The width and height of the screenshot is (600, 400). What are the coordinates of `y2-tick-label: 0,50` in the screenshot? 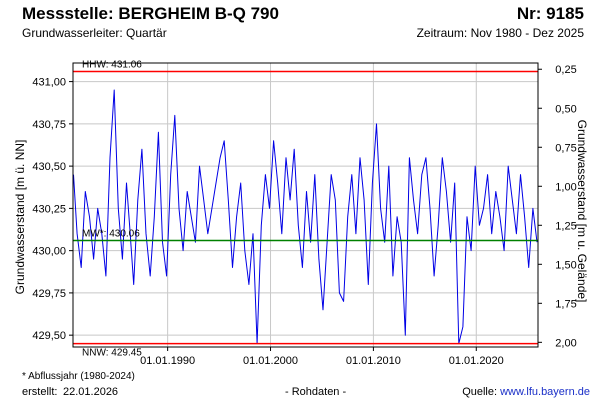 It's located at (565, 109).